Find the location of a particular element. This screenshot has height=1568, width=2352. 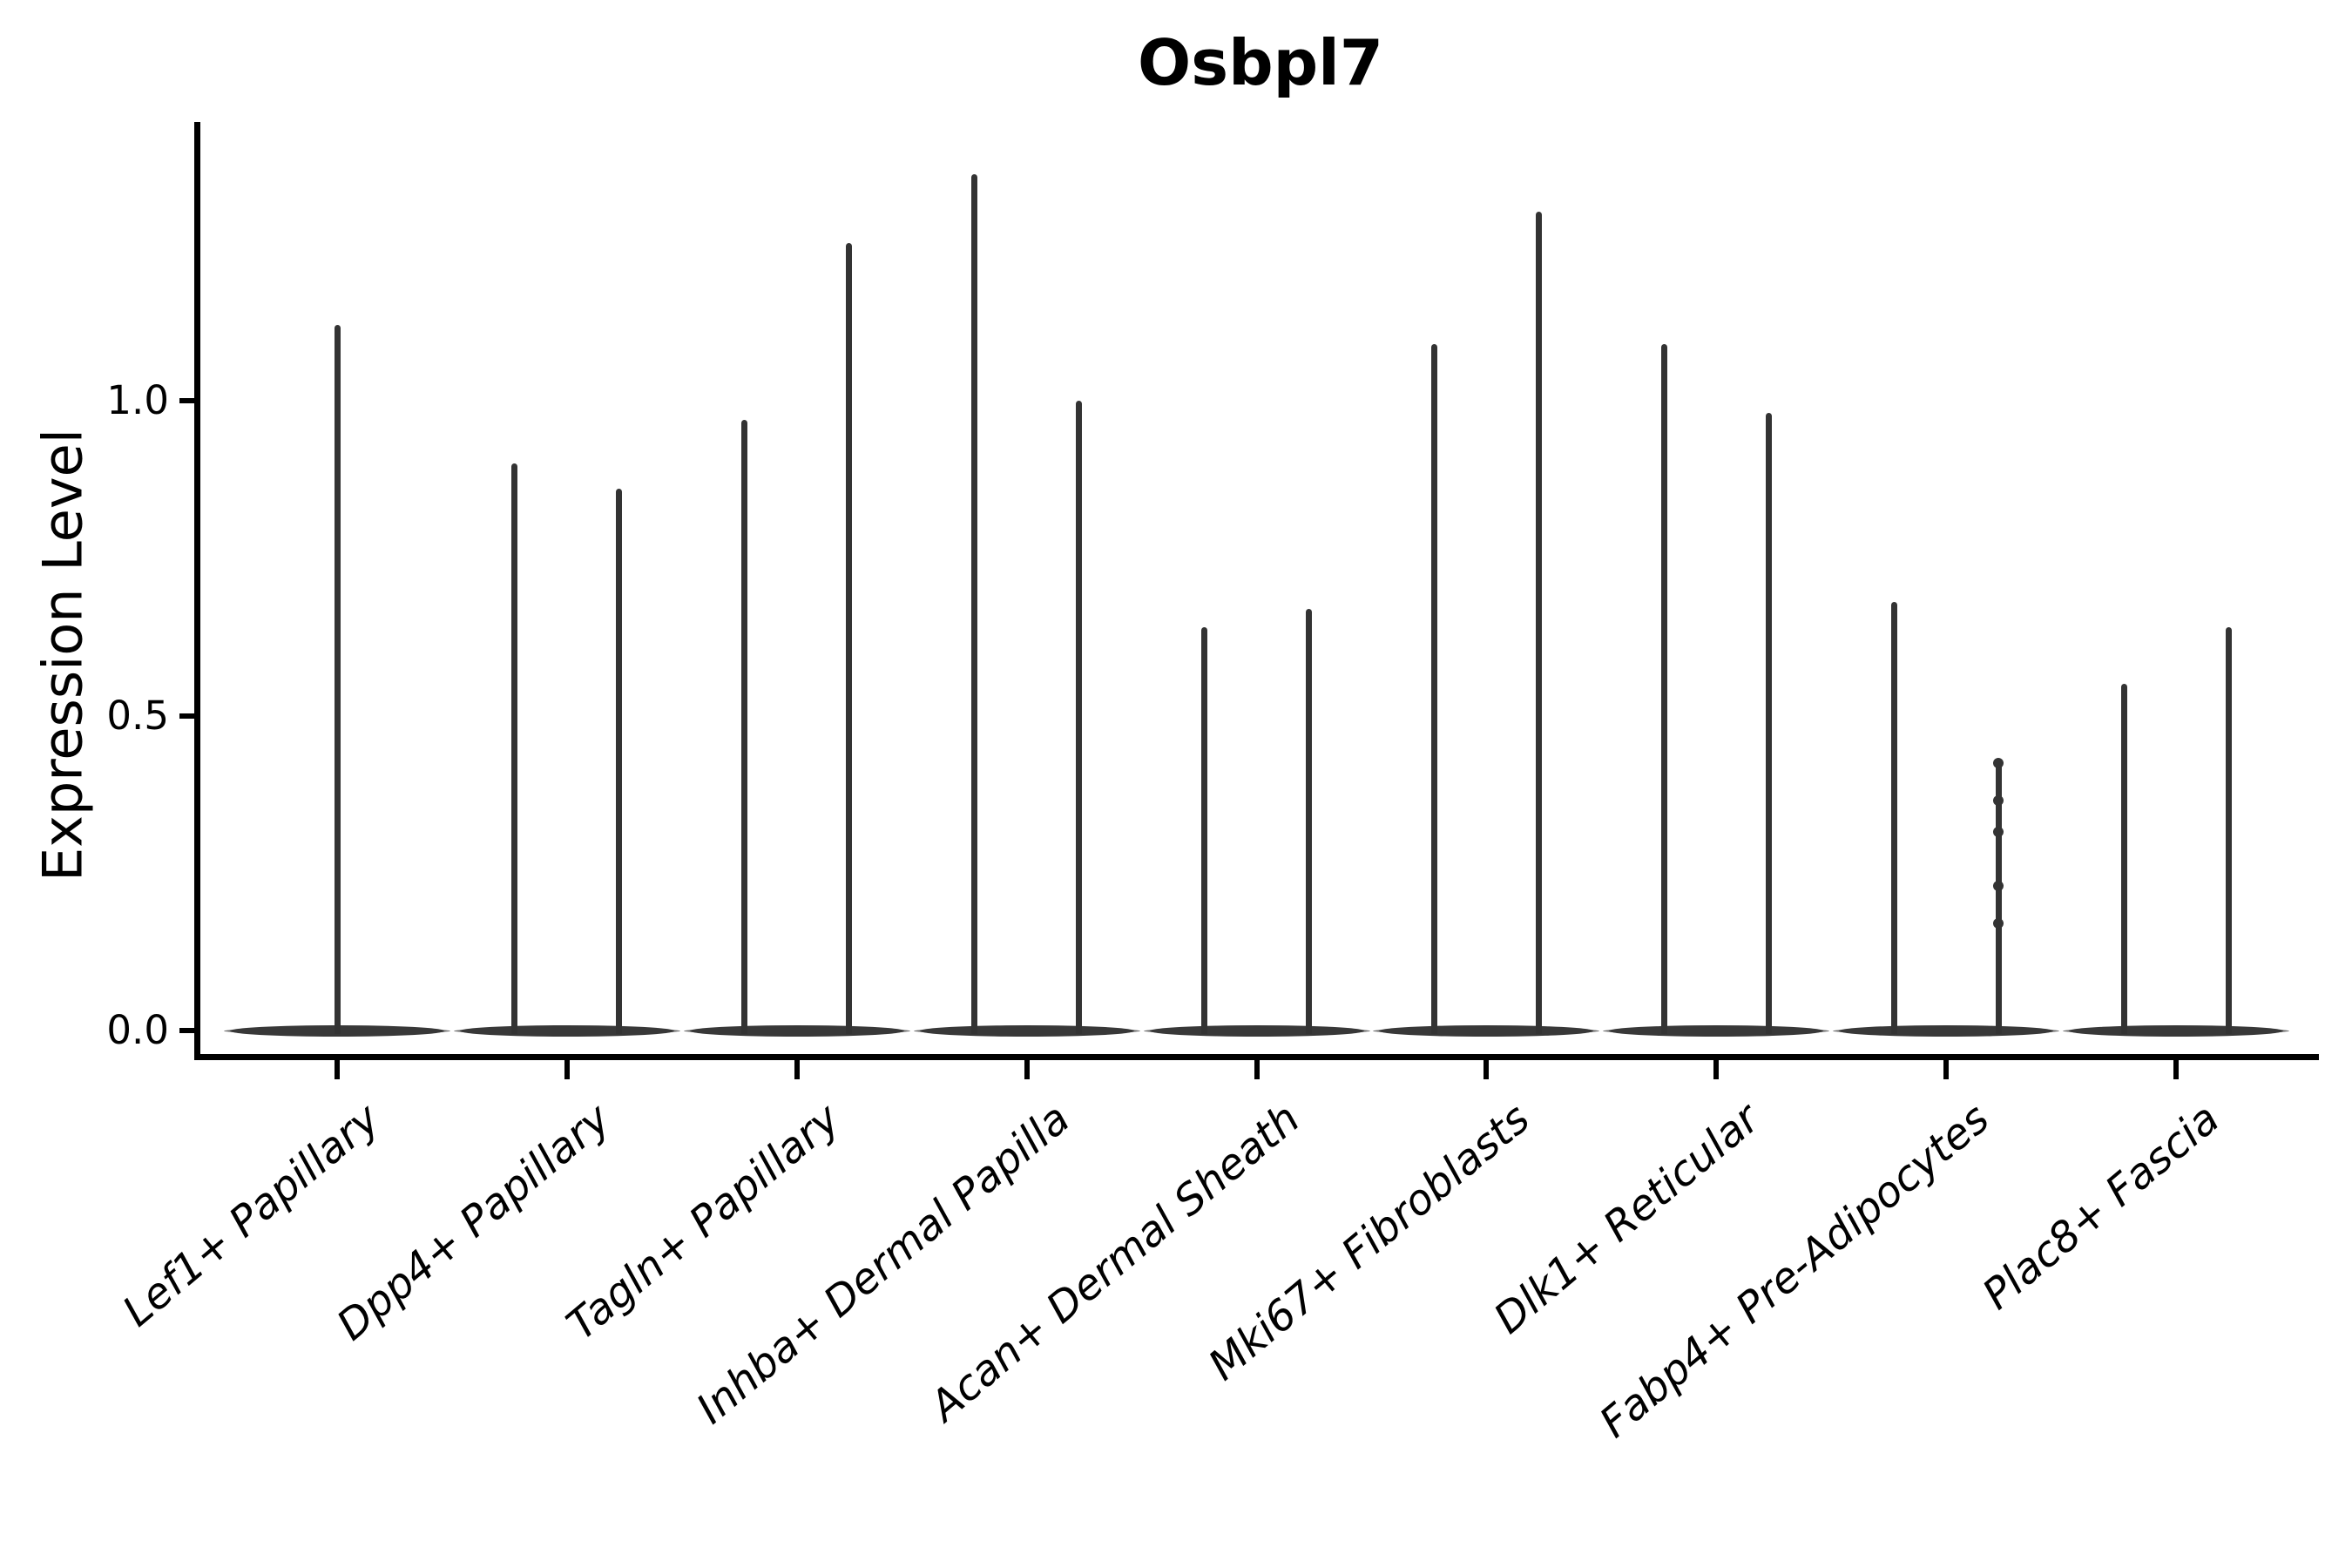

y-tick-label: 0.0 is located at coordinates (137, 1030).